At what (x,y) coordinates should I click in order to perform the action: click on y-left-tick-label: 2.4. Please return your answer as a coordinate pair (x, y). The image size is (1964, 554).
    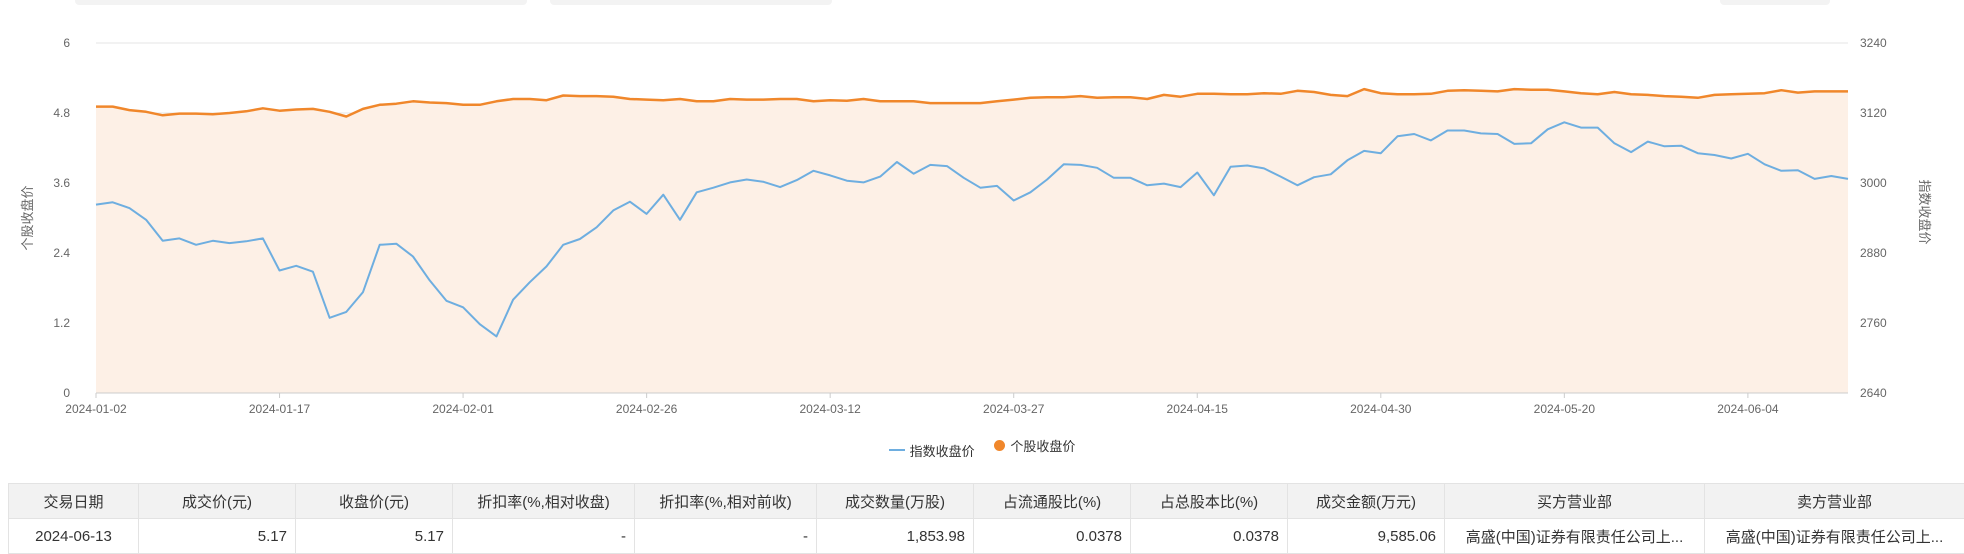
    Looking at the image, I should click on (61, 253).